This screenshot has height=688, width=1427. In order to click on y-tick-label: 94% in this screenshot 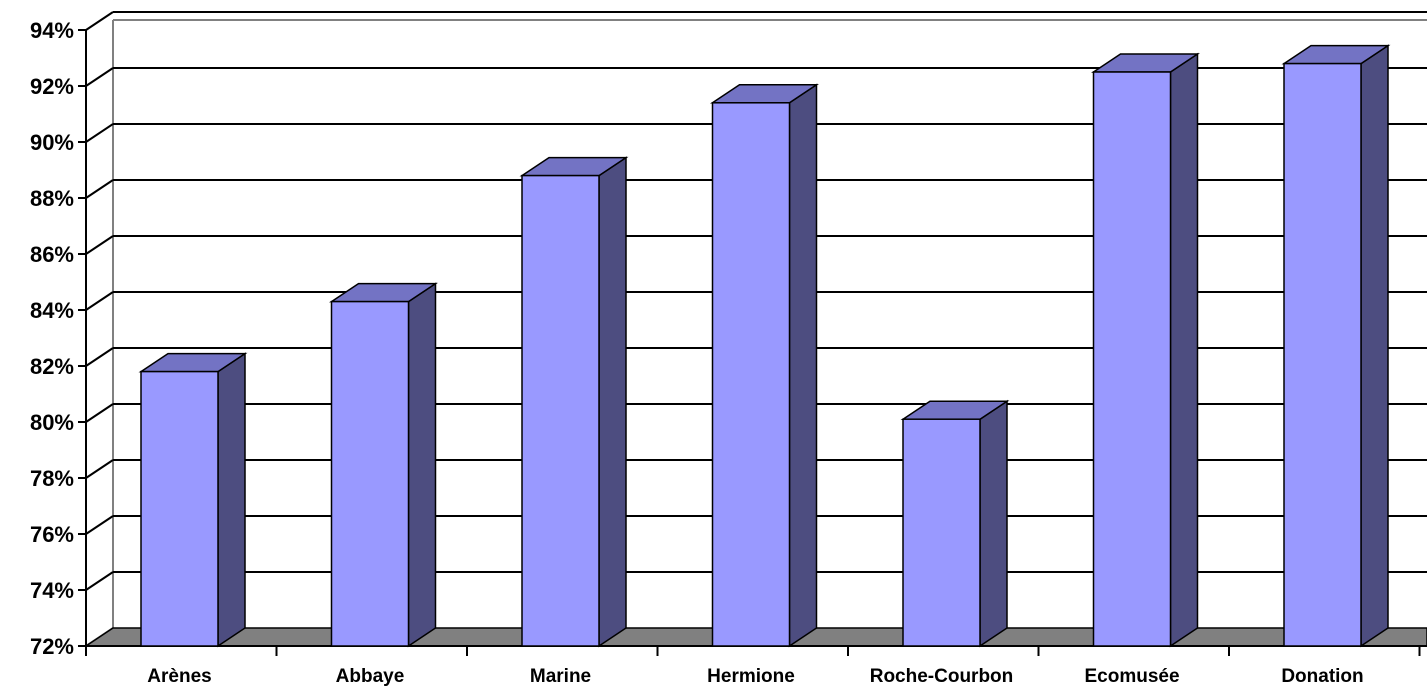, I will do `click(52, 30)`.